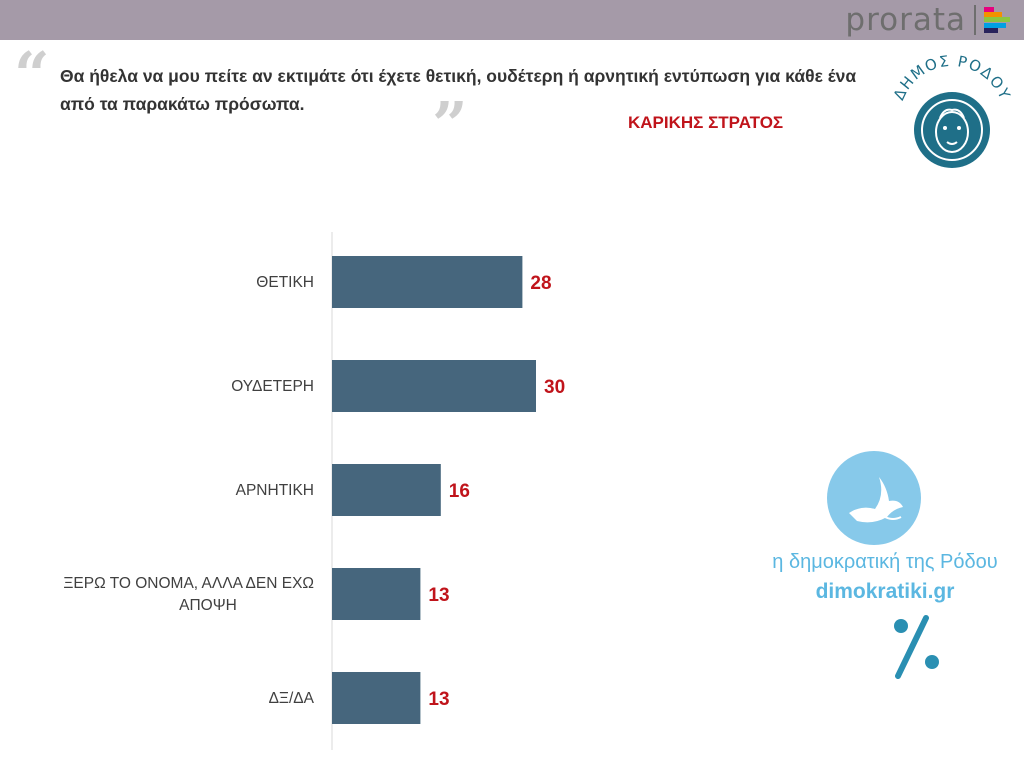 The width and height of the screenshot is (1024, 769). I want to click on brand-separator, so click(975, 20).